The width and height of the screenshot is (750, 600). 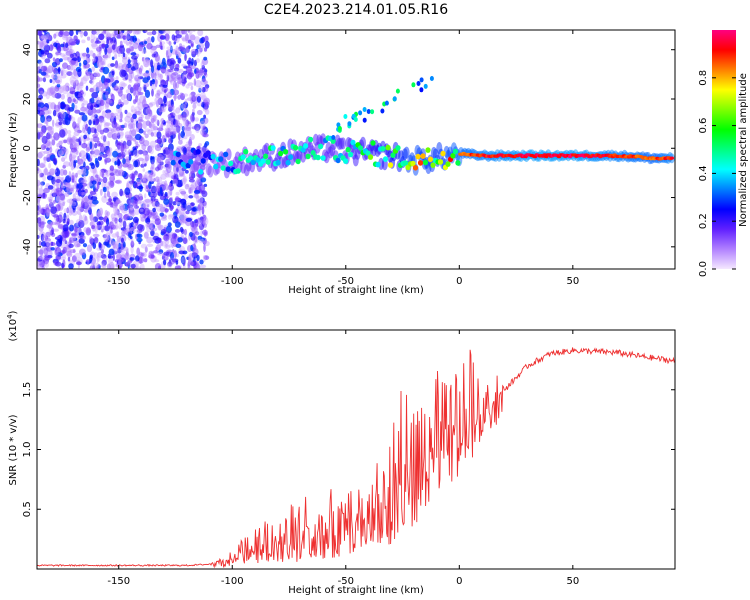 What do you see at coordinates (343, 143) in the screenshot?
I see `trace-halo` at bounding box center [343, 143].